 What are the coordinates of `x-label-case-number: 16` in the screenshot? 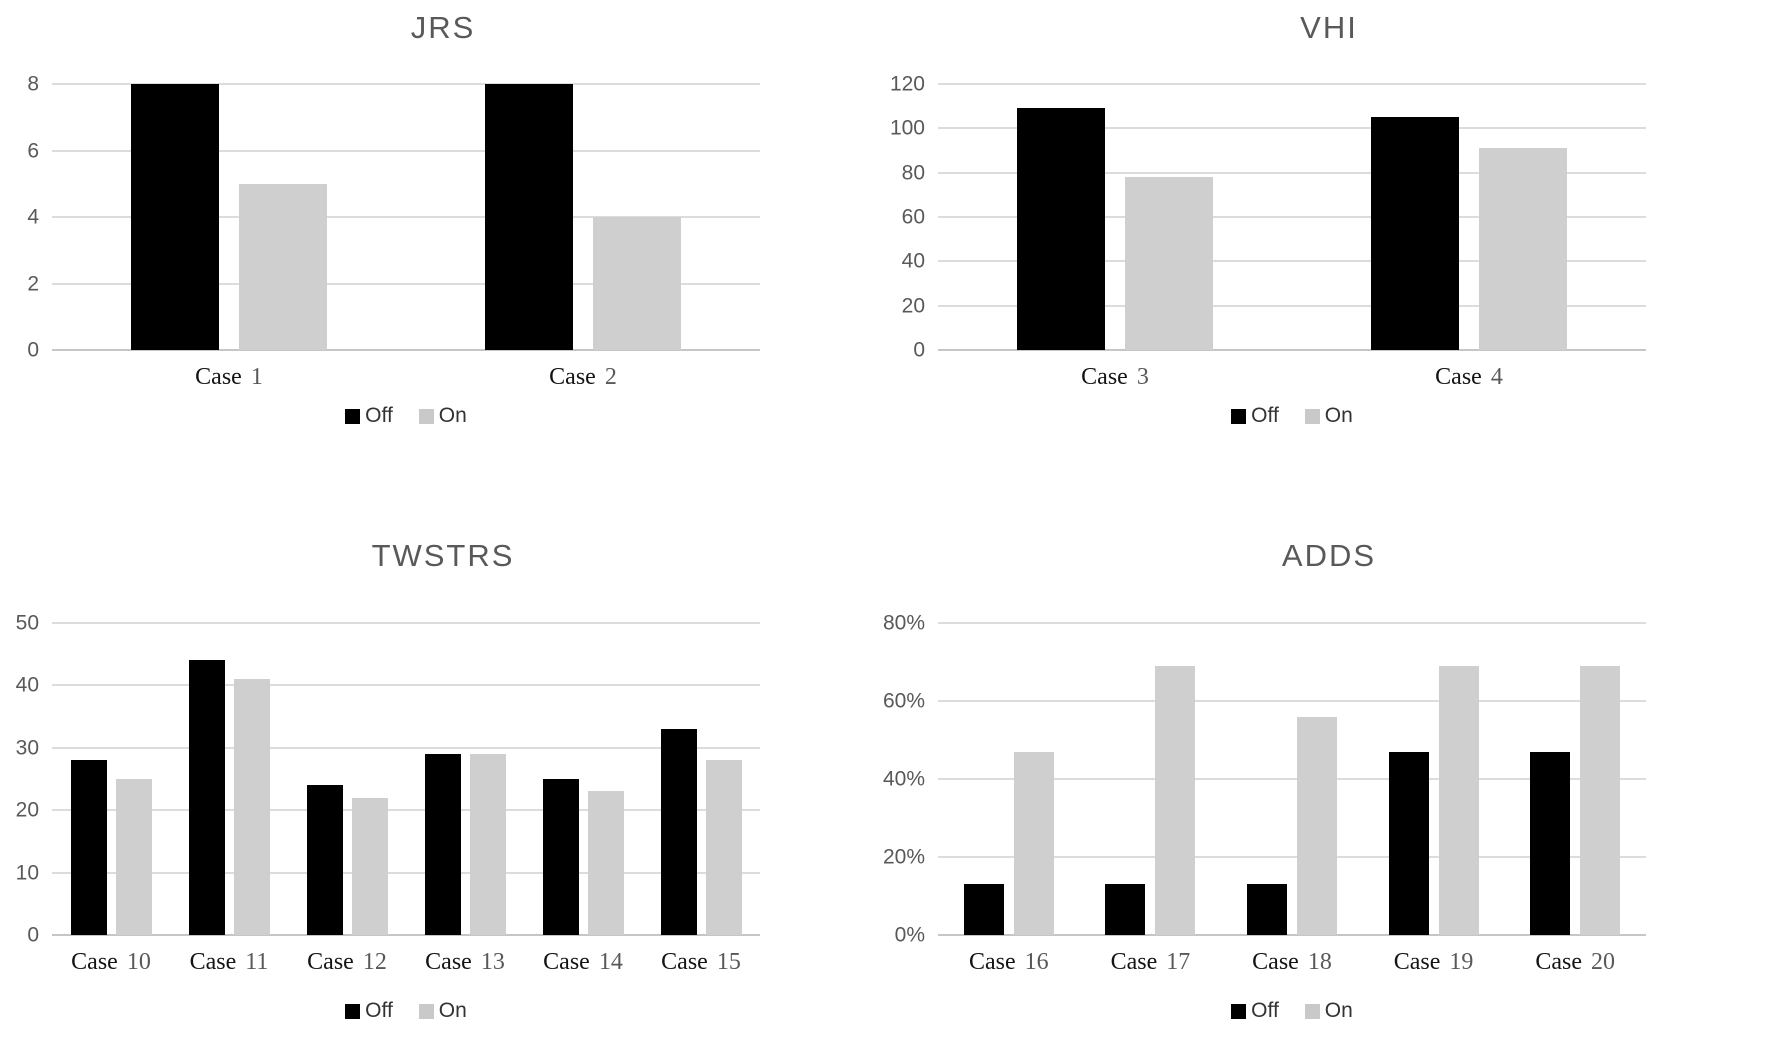 It's located at (1036, 962).